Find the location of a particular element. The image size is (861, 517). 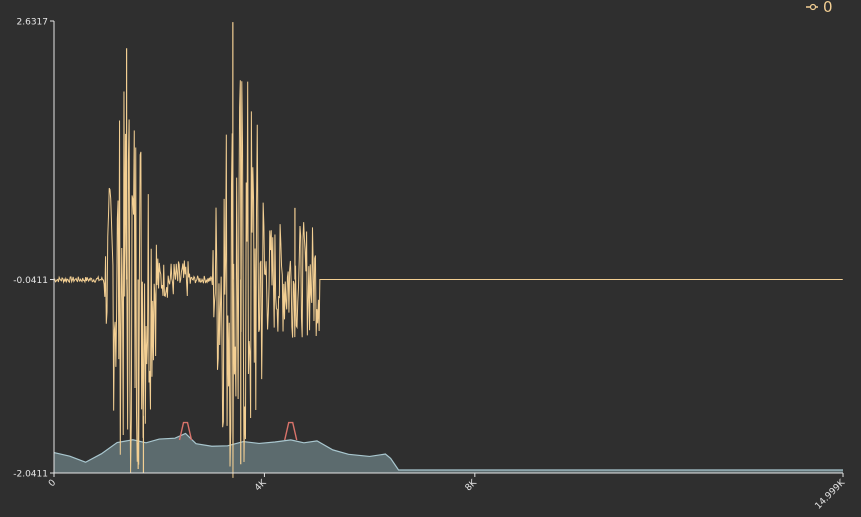

legend: 0 is located at coordinates (819, 8).